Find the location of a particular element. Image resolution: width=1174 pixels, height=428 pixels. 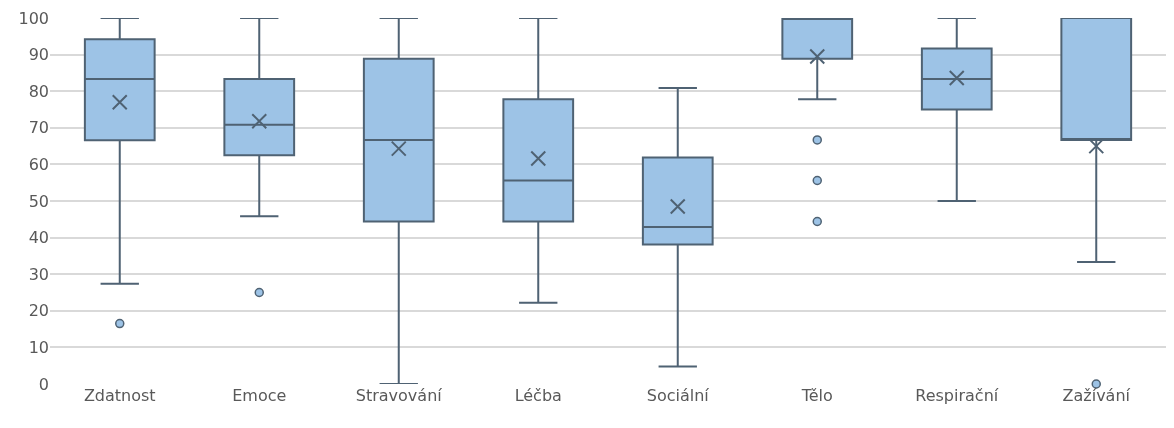

y-tick-label: 10 is located at coordinates (38, 347).